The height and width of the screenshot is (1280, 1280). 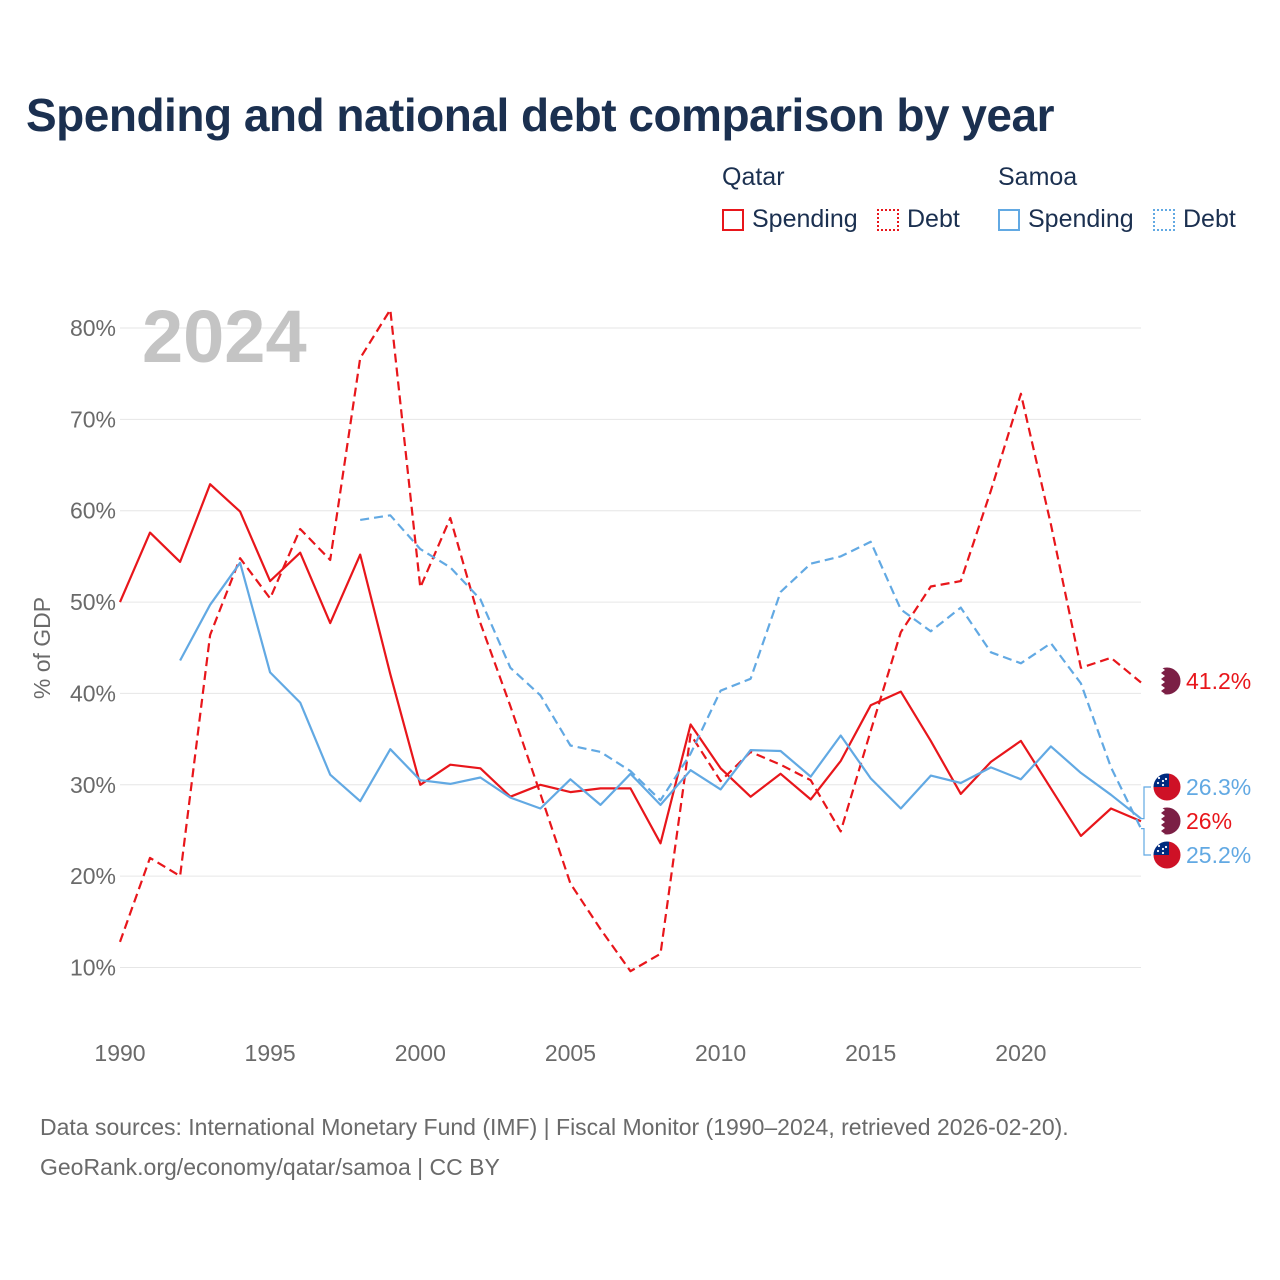 What do you see at coordinates (93, 693) in the screenshot?
I see `y-tick-label: 40%` at bounding box center [93, 693].